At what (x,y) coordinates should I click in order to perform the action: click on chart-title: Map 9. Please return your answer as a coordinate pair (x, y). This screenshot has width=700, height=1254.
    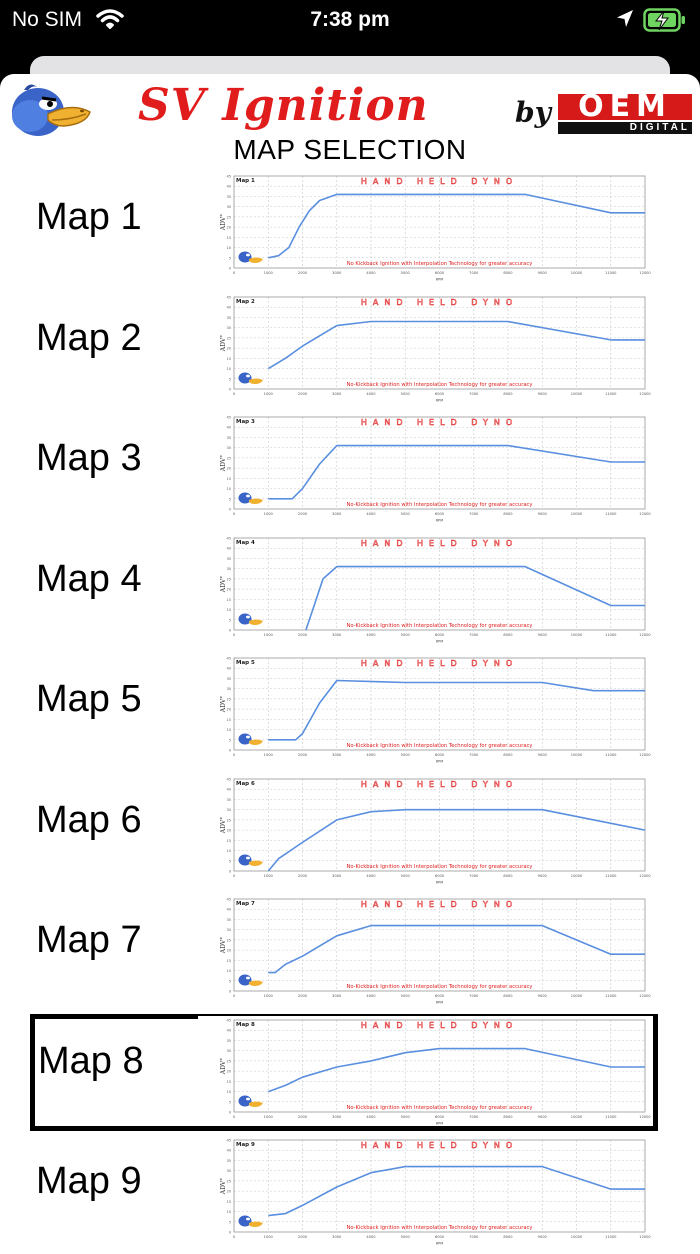
    Looking at the image, I should click on (245, 1145).